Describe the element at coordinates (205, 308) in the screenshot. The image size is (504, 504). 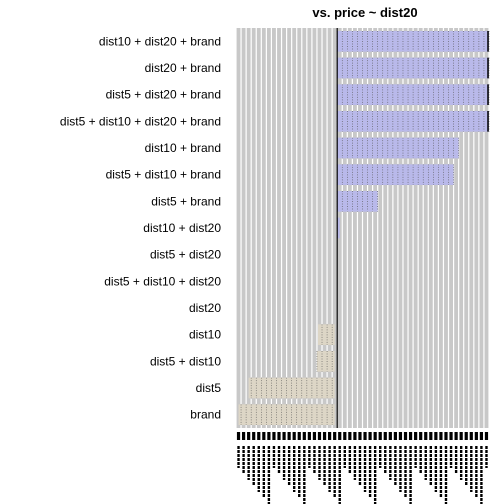
I see `row-label: dist20` at that location.